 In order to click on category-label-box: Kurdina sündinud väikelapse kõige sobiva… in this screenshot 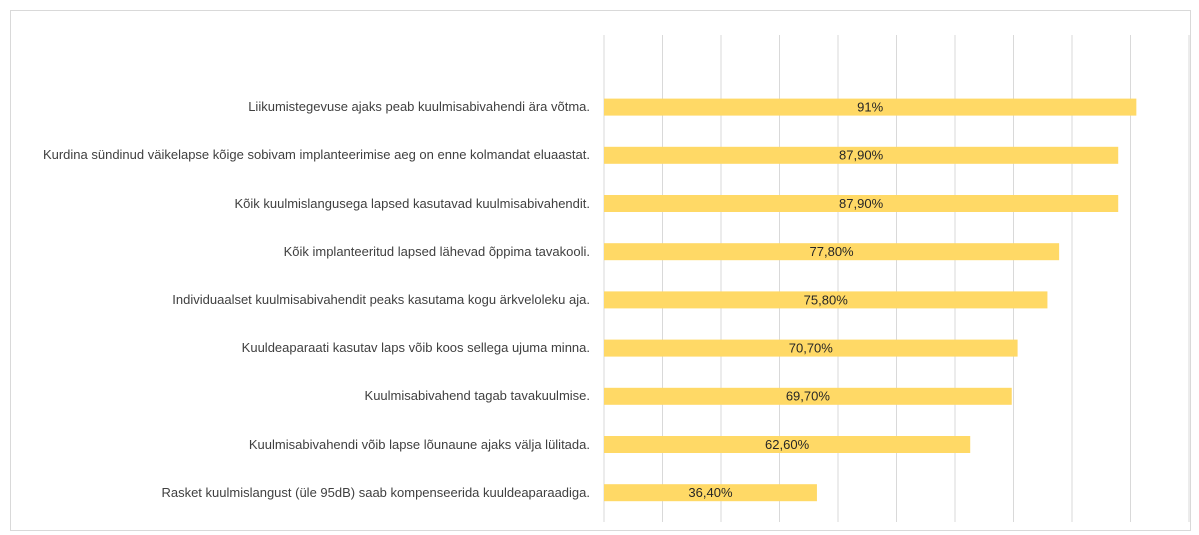, I will do `click(305, 155)`.